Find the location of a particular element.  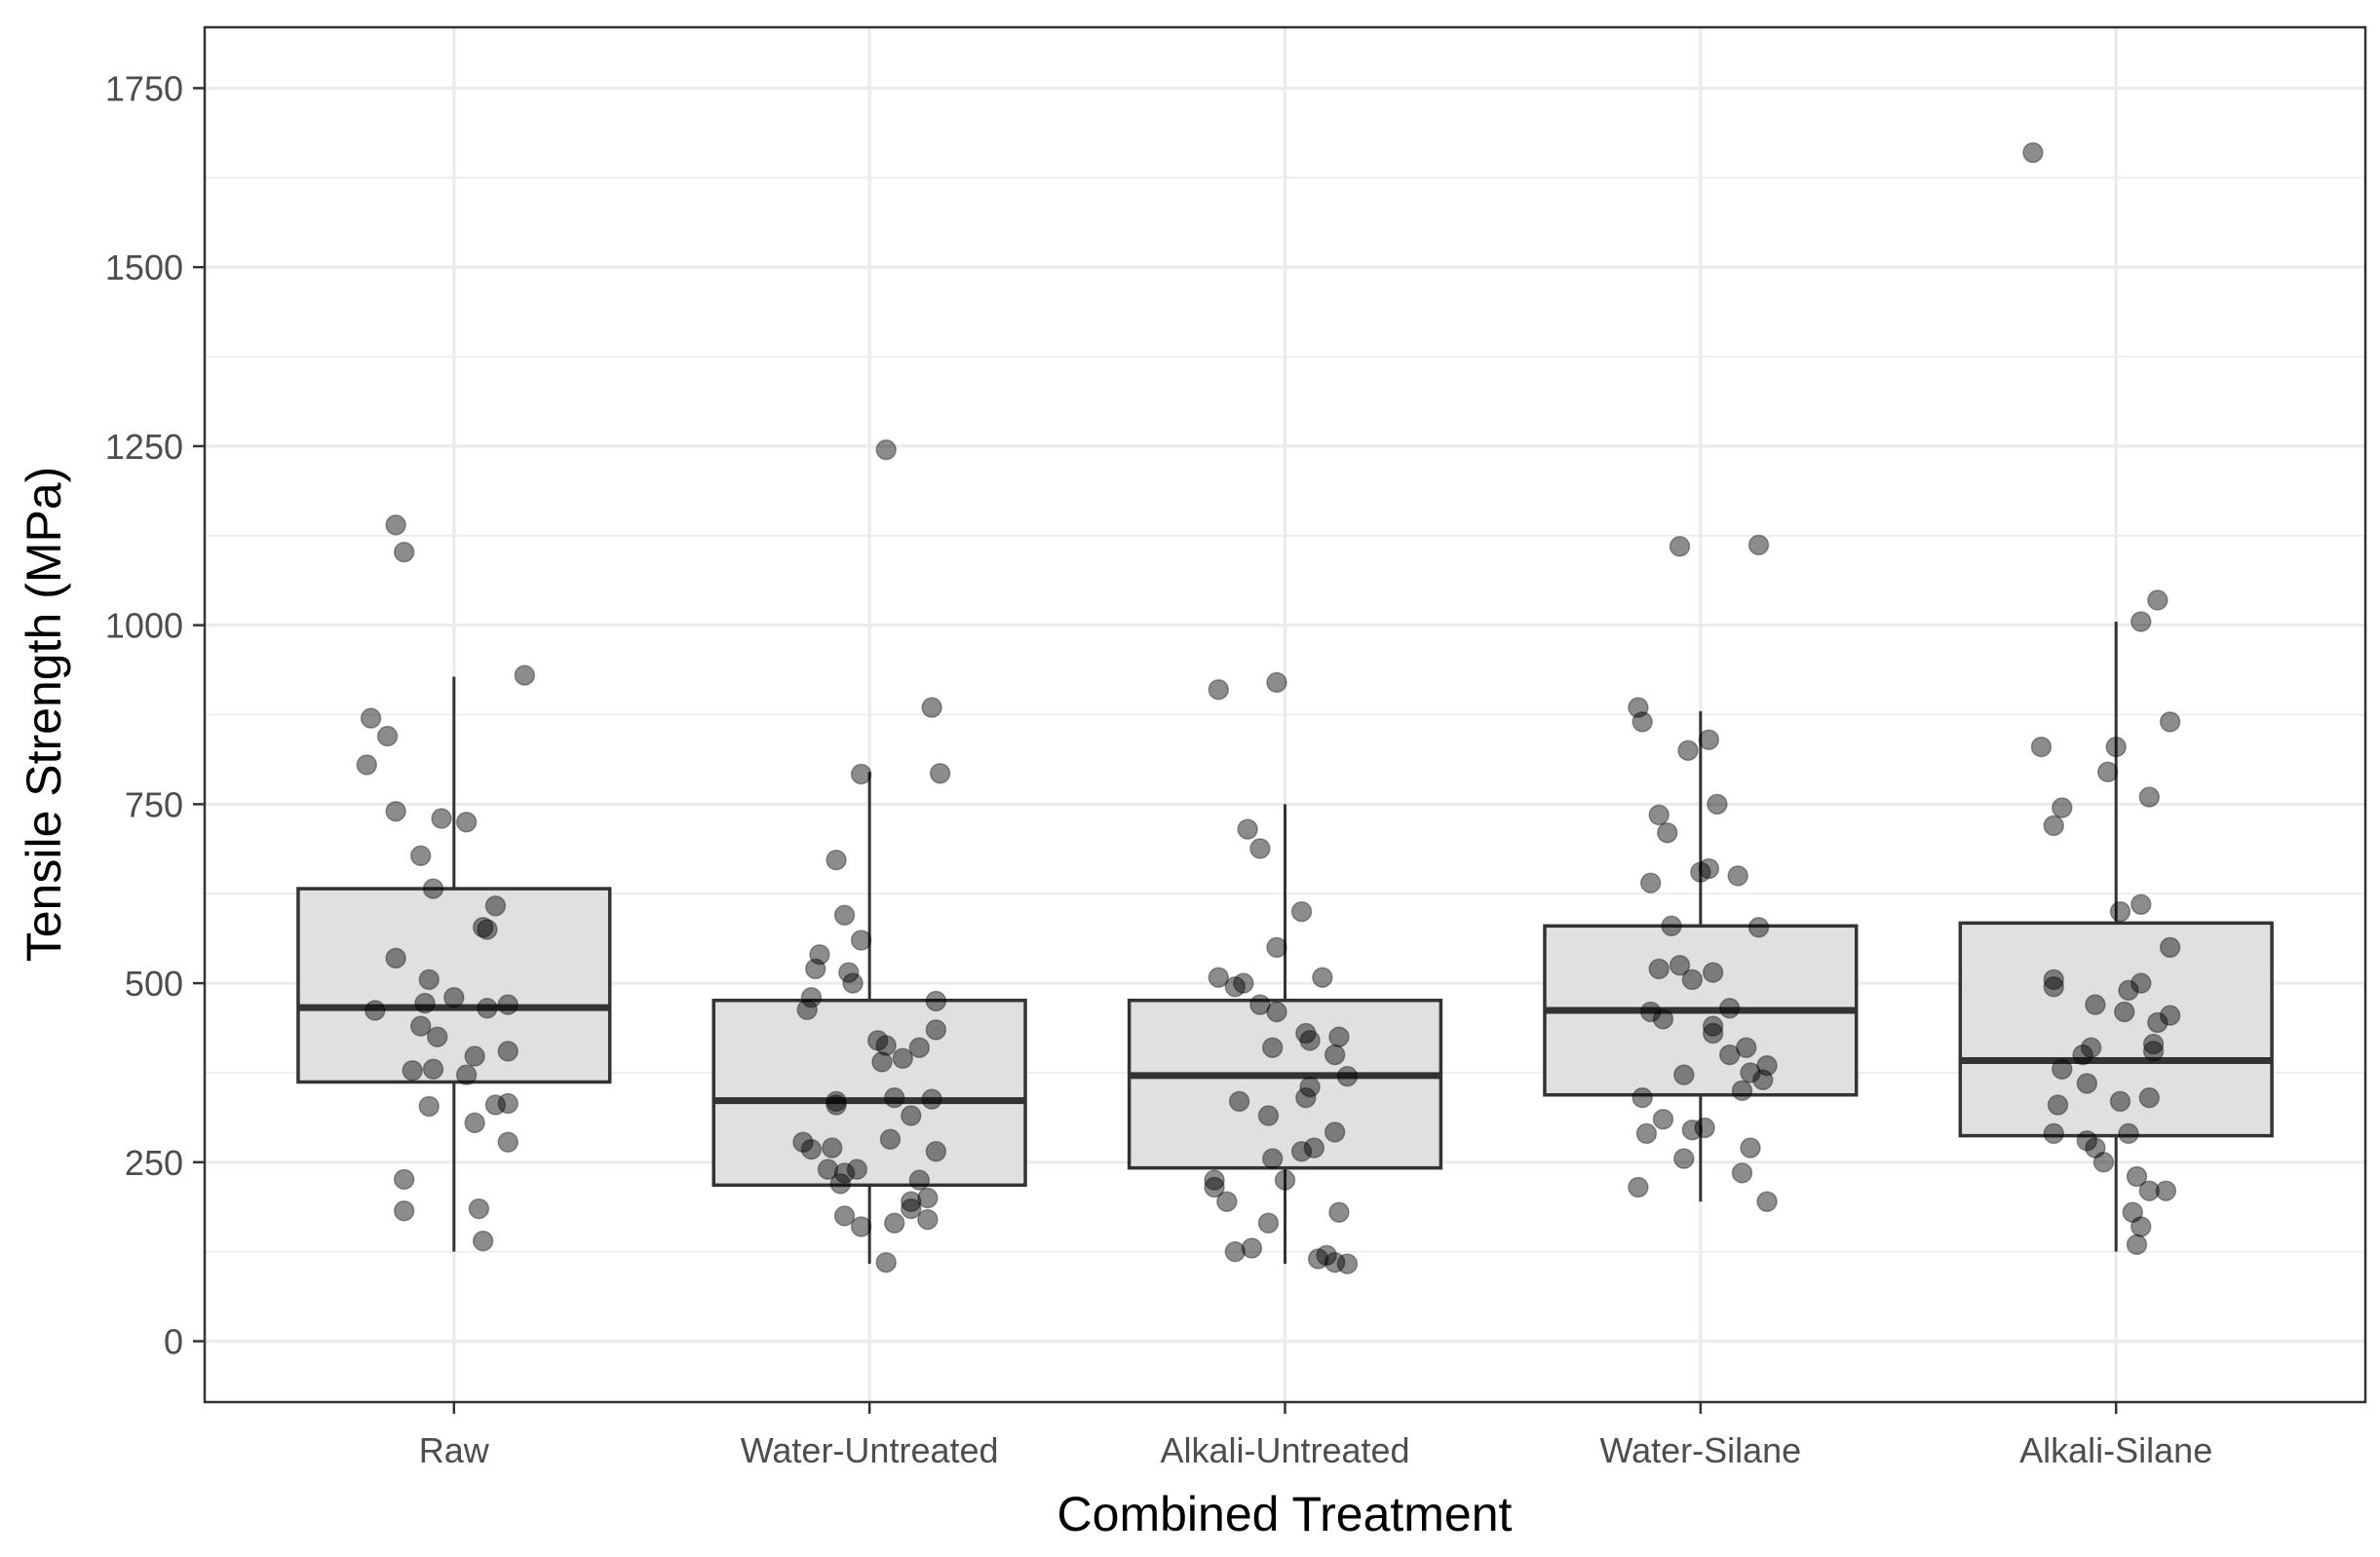

box-raw is located at coordinates (454, 964).